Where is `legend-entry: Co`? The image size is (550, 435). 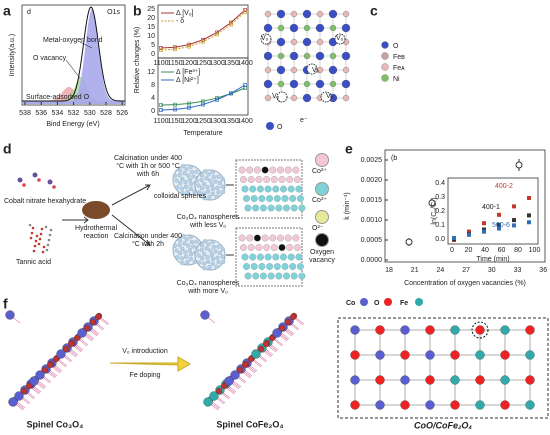
legend-entry: Co is located at coordinates (350, 303).